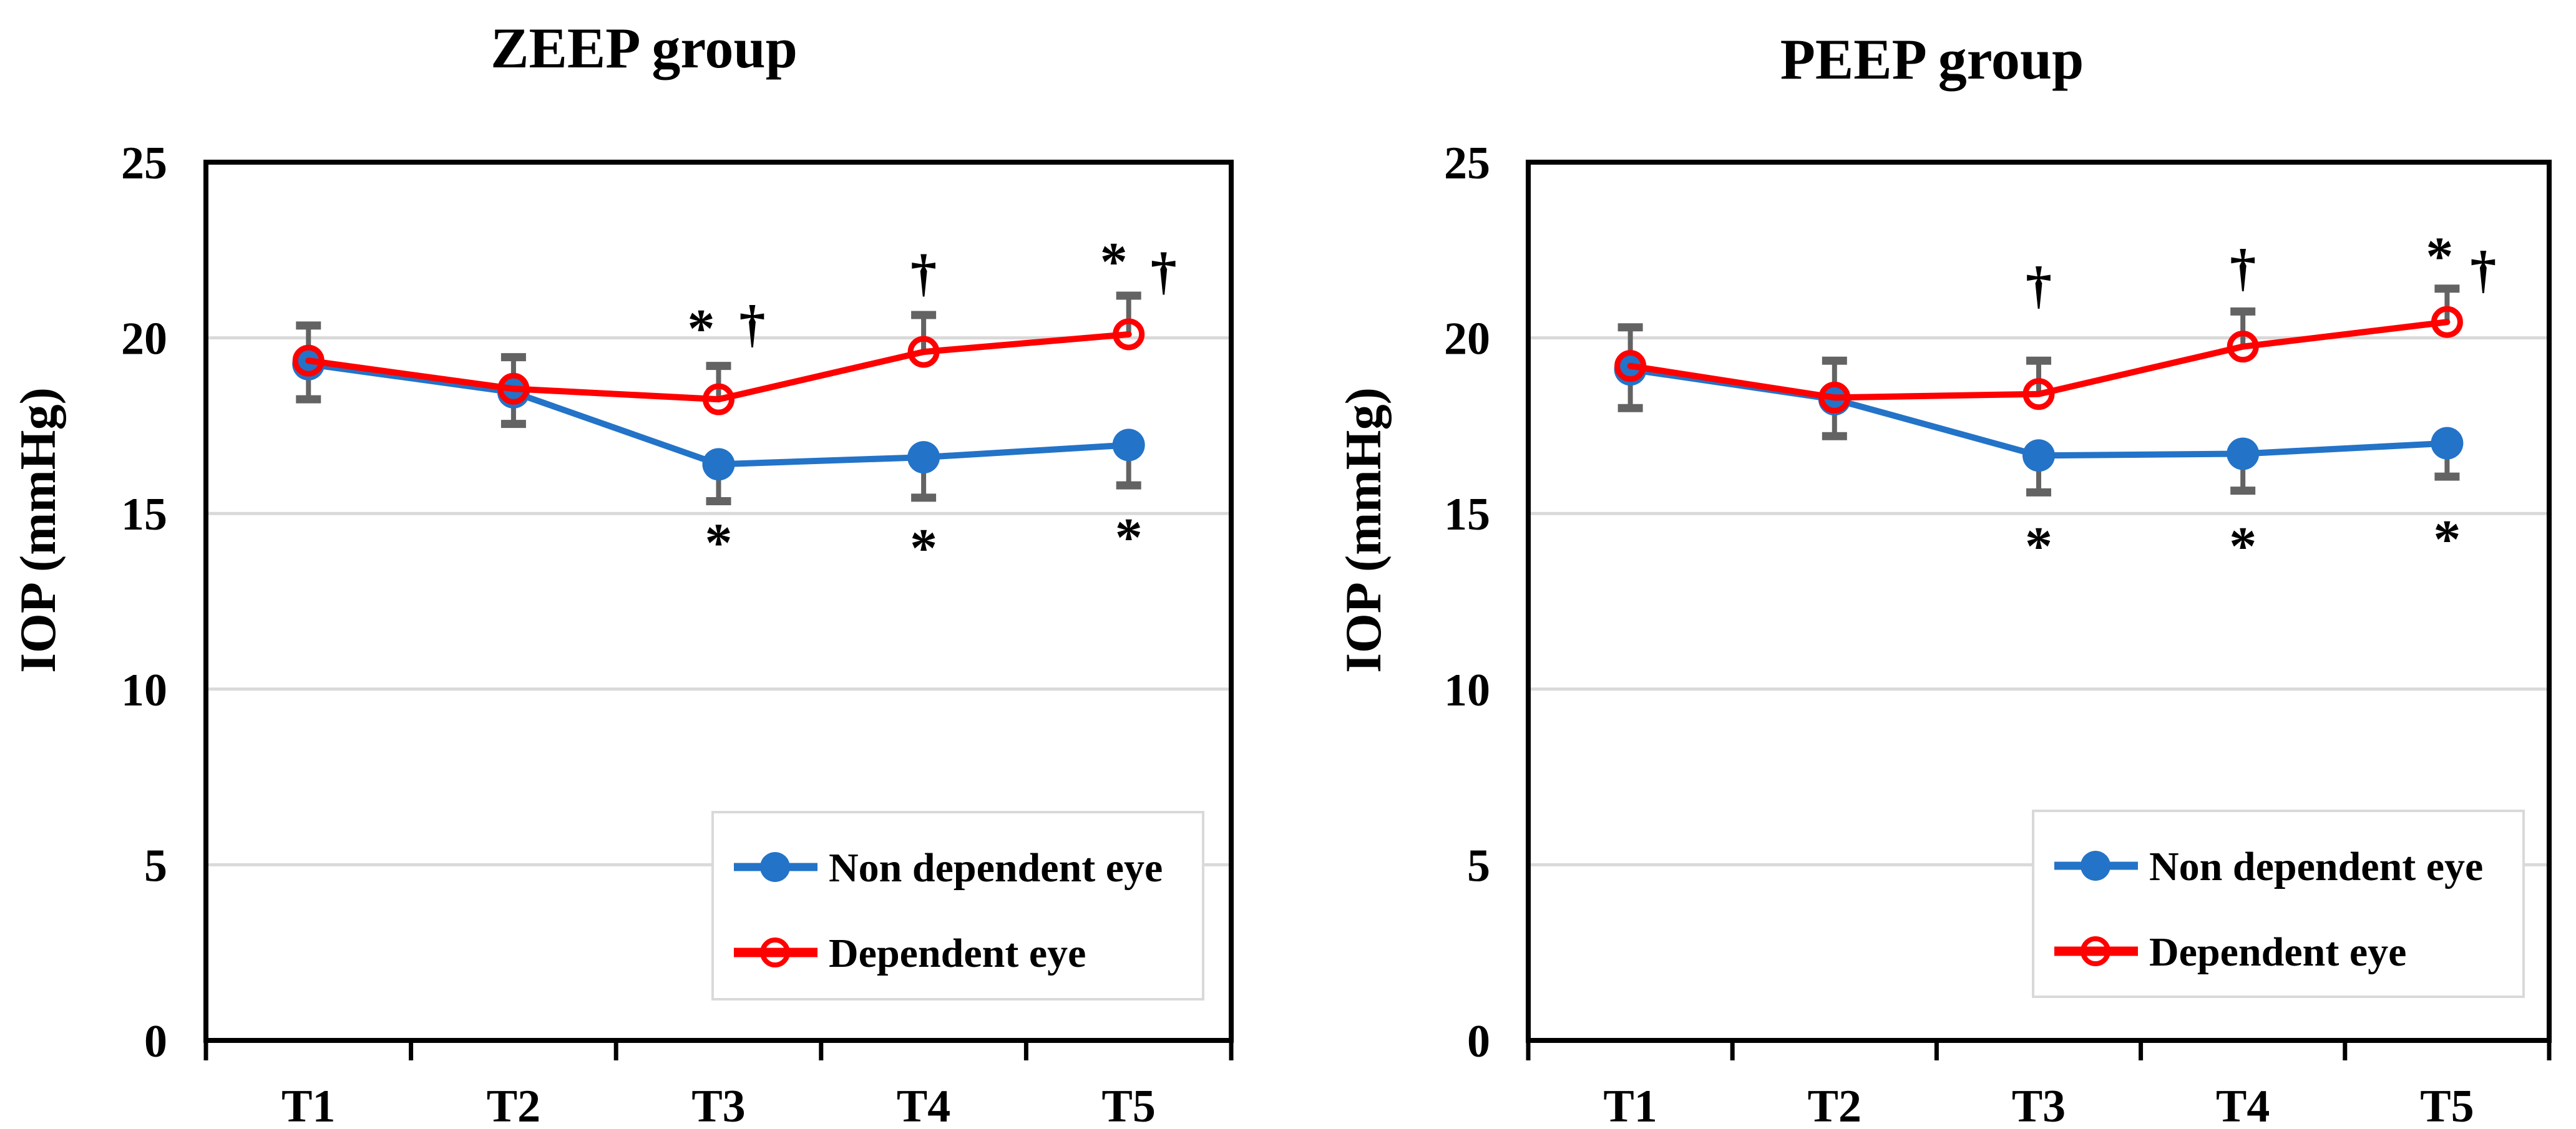  Describe the element at coordinates (2038, 546) in the screenshot. I see `peep-sig-asterisk-T3: *` at that location.